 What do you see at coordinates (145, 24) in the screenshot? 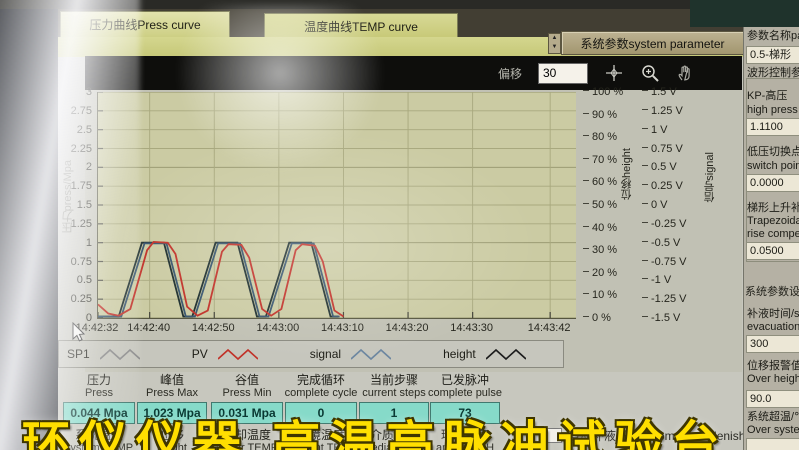
I see `tab-press-curve: 压力曲线Press curve` at bounding box center [145, 24].